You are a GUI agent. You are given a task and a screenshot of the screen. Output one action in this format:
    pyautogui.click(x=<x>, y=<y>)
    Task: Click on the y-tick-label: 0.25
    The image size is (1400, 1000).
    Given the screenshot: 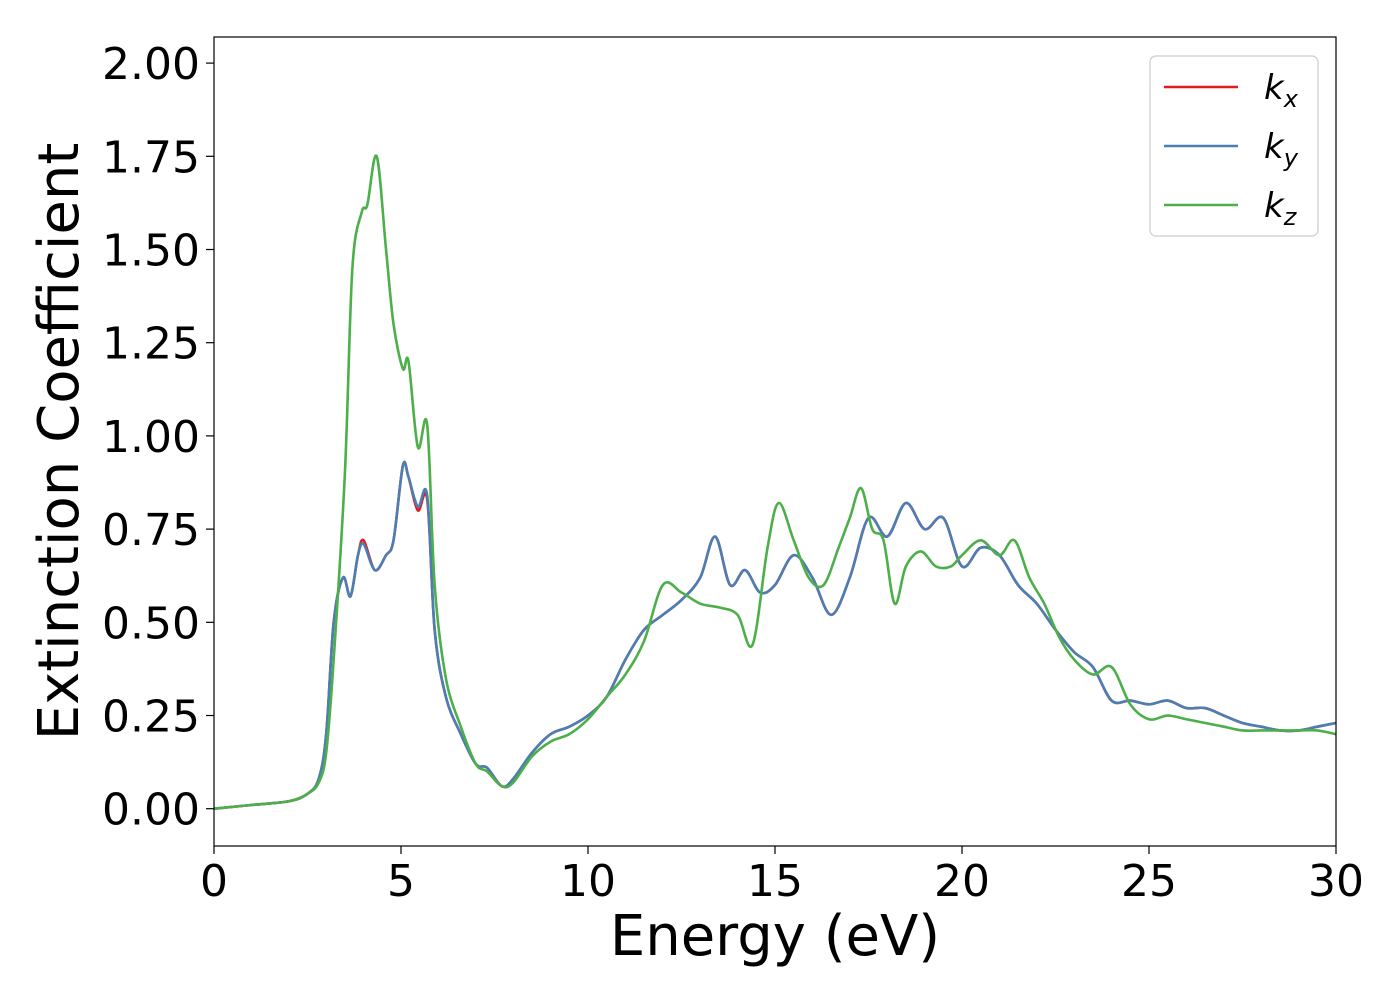 What is the action you would take?
    pyautogui.click(x=151, y=717)
    